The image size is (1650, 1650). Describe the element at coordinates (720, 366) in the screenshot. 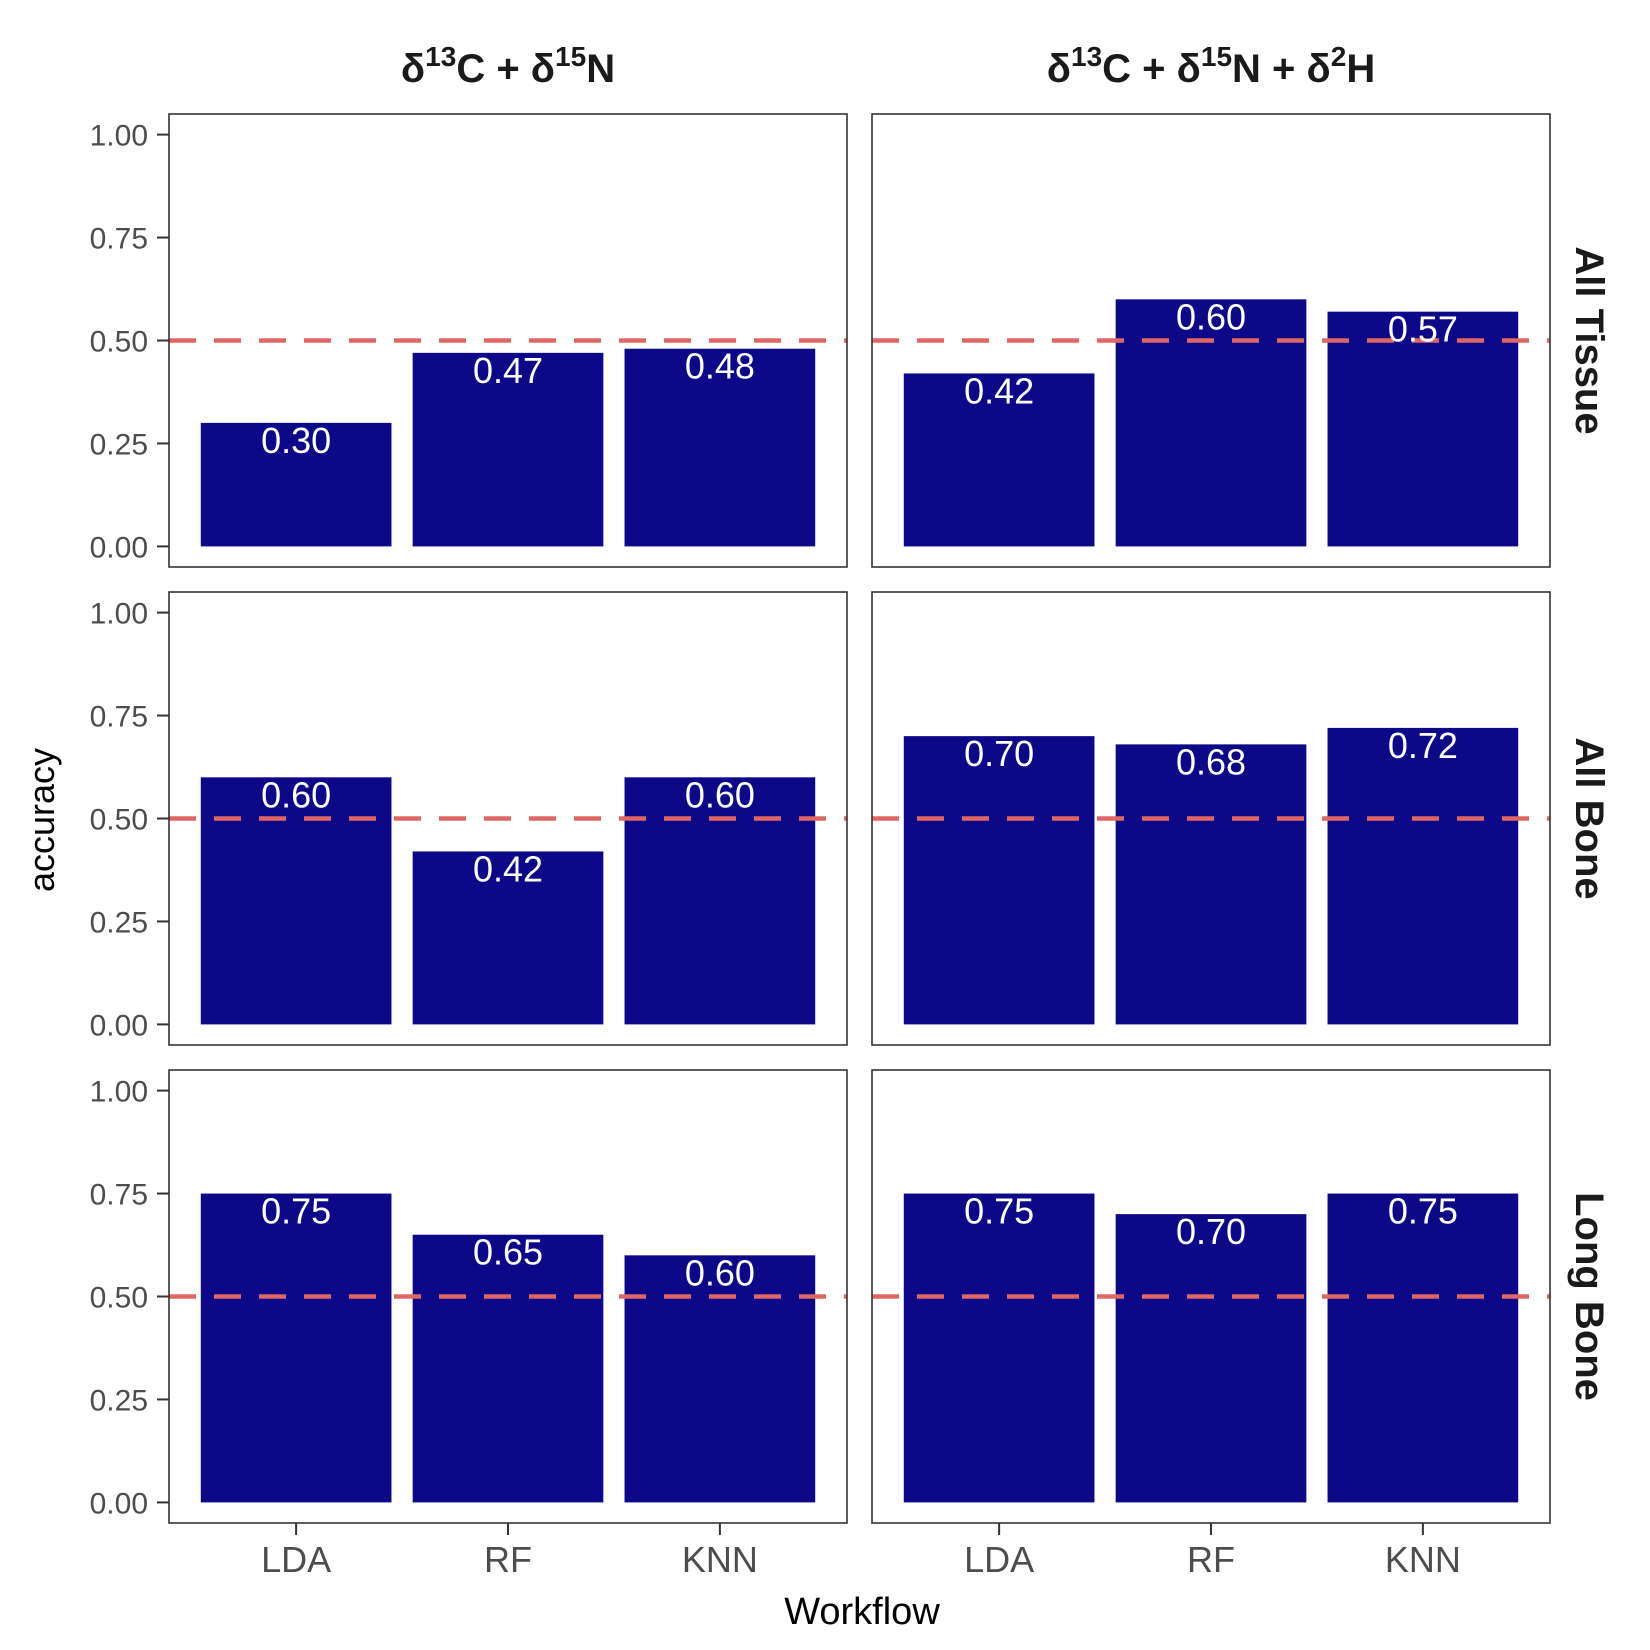

I see `bar-label: 0.48` at that location.